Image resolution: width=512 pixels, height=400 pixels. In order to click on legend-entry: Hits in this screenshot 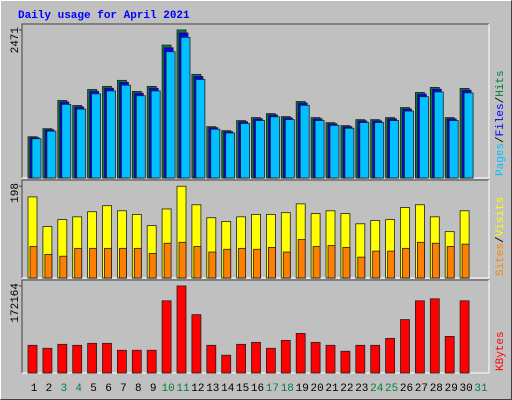, I will do `click(501, 83)`.